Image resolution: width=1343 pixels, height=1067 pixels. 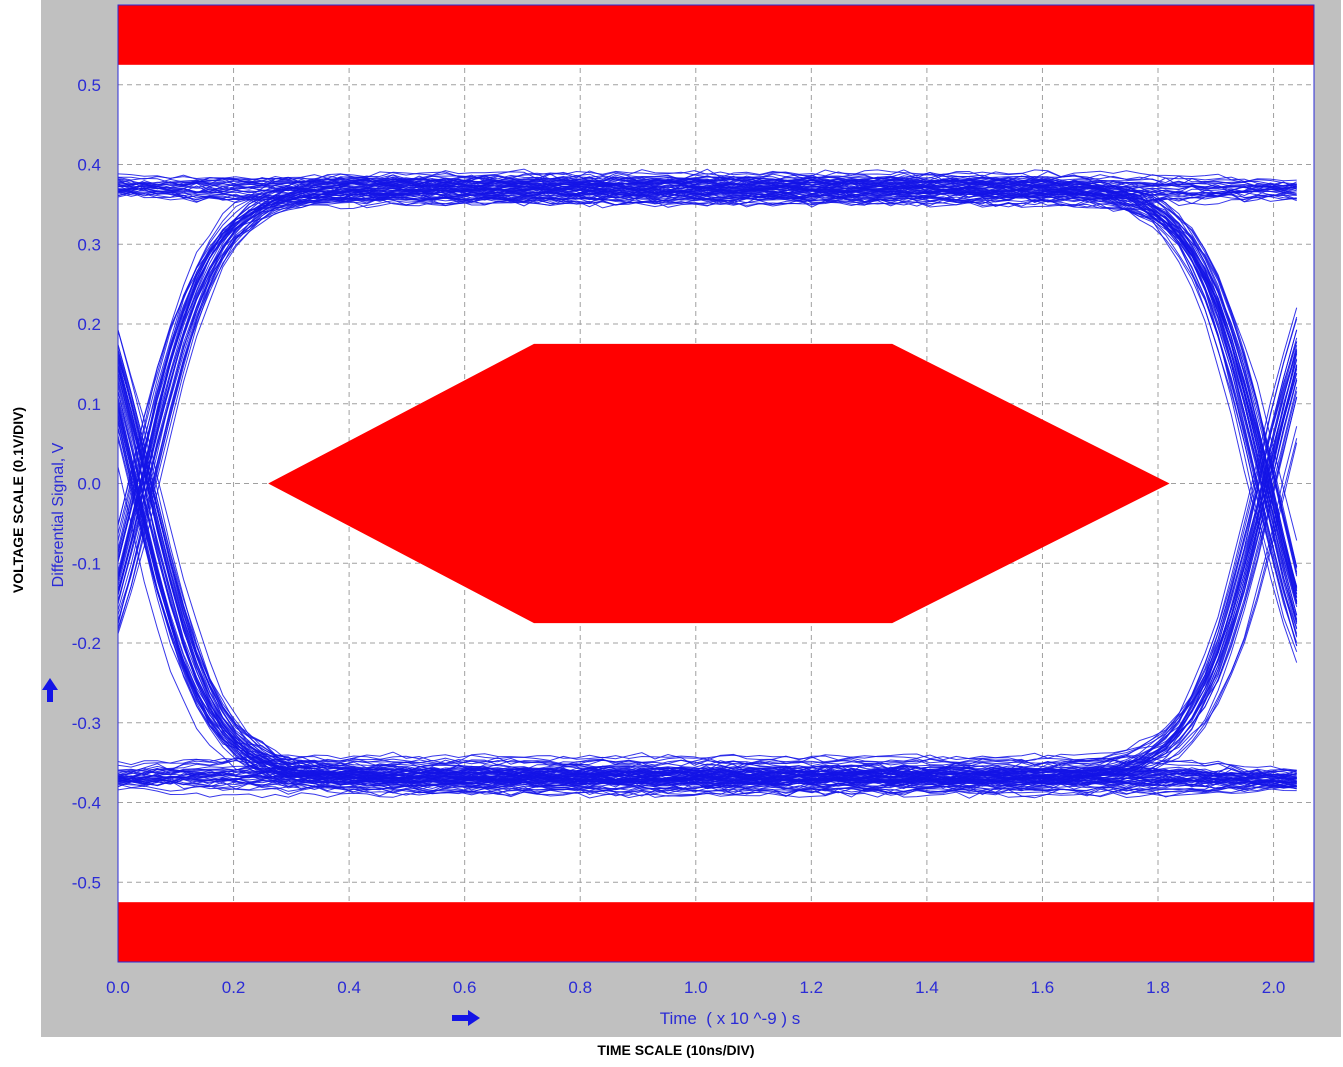 I want to click on y-tick-labels: 0.5 0.4 0.3 0.2 0.1 0.0 -0.1 -0.2 -0.3 -0.4 -0.5, so click(x=86, y=484).